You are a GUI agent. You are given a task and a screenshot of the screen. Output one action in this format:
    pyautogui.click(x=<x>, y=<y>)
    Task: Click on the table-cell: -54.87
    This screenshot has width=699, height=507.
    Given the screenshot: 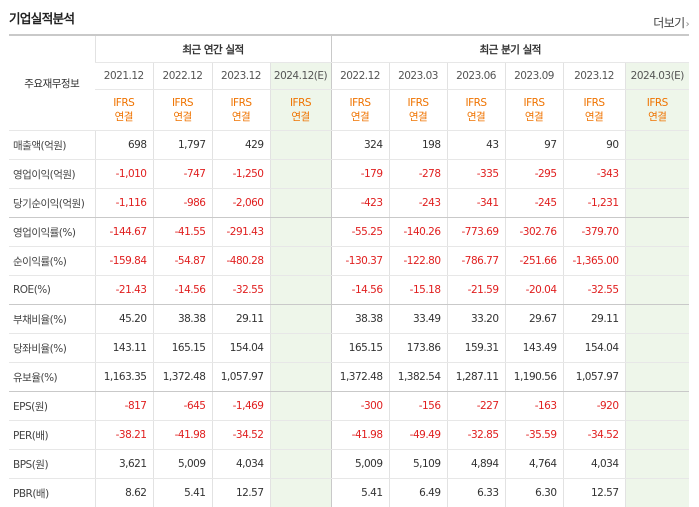 What is the action you would take?
    pyautogui.click(x=182, y=261)
    